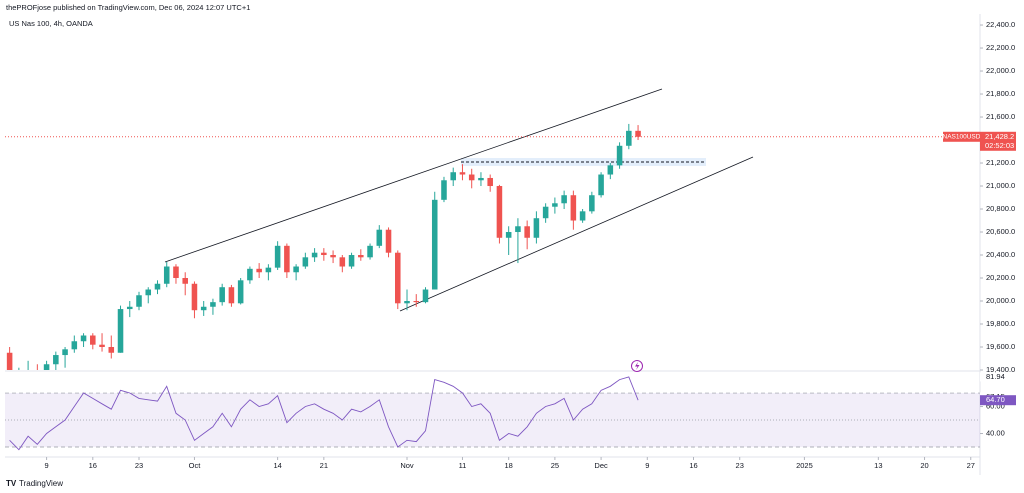 The image size is (1024, 493). I want to click on rsi-last-badge, so click(998, 400).